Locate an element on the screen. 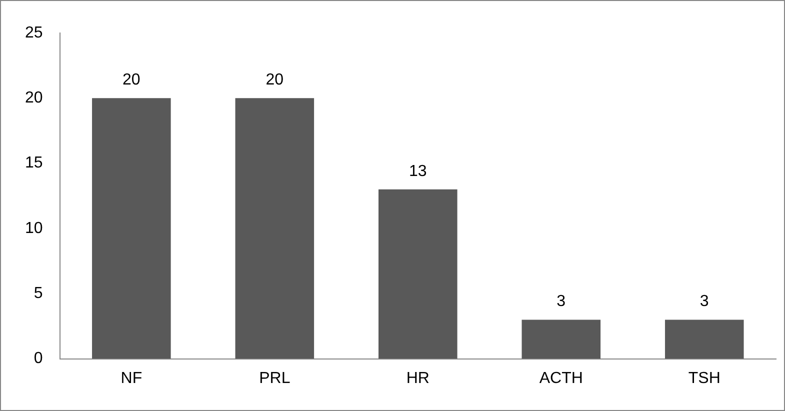  y-tick-label: 10 is located at coordinates (34, 228).